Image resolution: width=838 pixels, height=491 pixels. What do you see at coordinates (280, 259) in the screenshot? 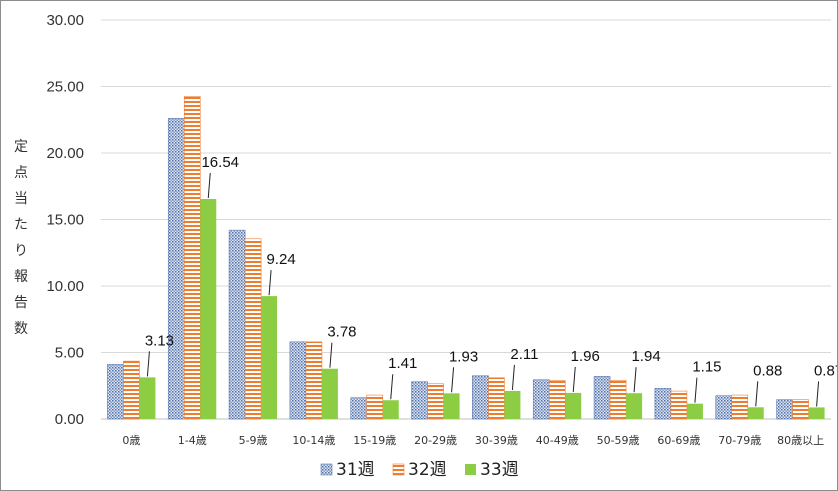
I see `data-label: 9.24` at bounding box center [280, 259].